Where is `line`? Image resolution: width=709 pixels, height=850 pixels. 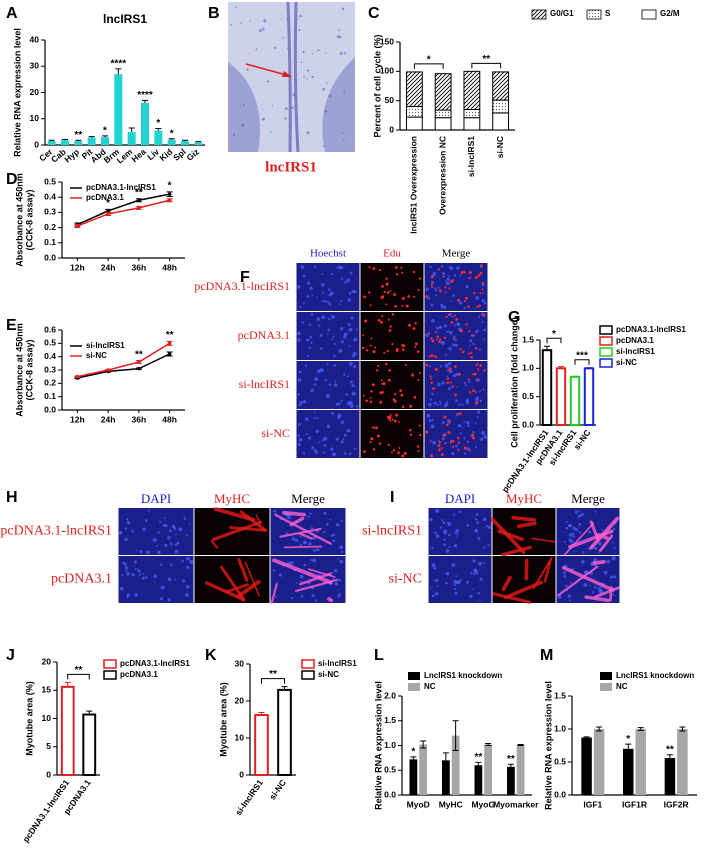
line is located at coordinates (123, 213).